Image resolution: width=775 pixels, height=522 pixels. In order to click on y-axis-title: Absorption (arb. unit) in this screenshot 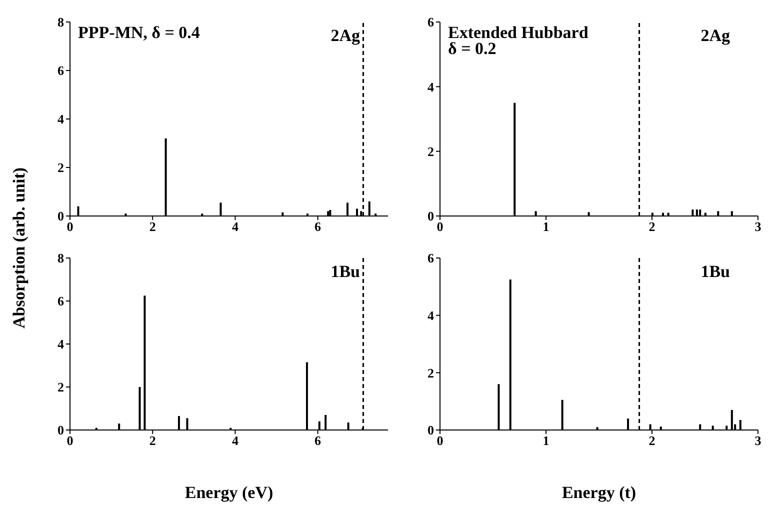, I will do `click(20, 248)`.